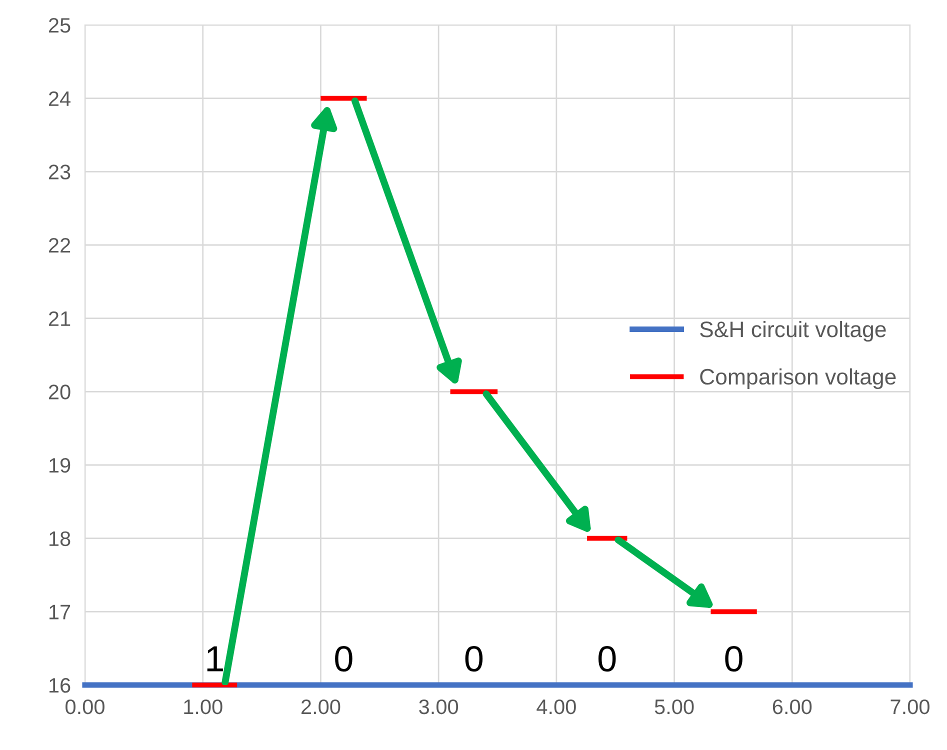  What do you see at coordinates (438, 706) in the screenshot?
I see `x-tick-label: 3.00` at bounding box center [438, 706].